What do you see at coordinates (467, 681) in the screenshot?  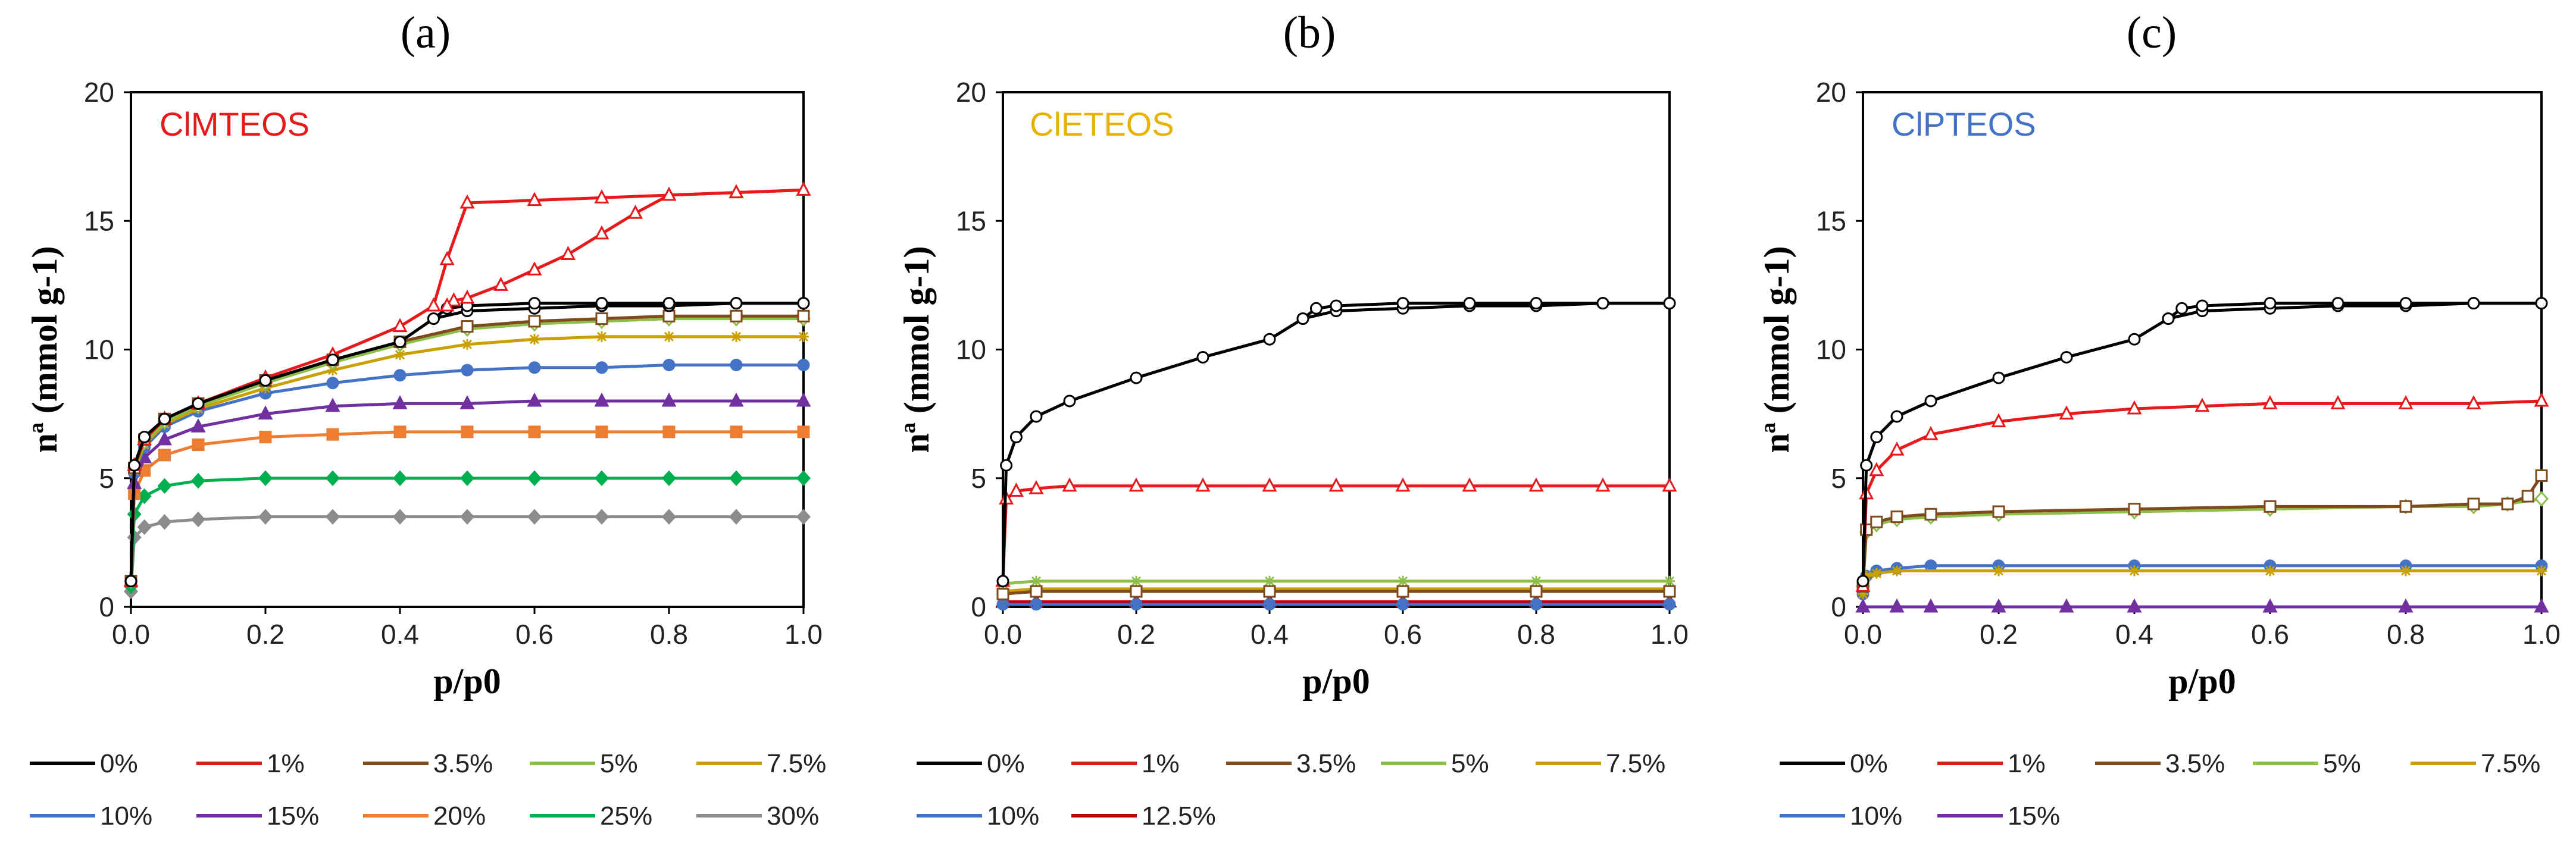 I see `x-axis-title: p/p0` at bounding box center [467, 681].